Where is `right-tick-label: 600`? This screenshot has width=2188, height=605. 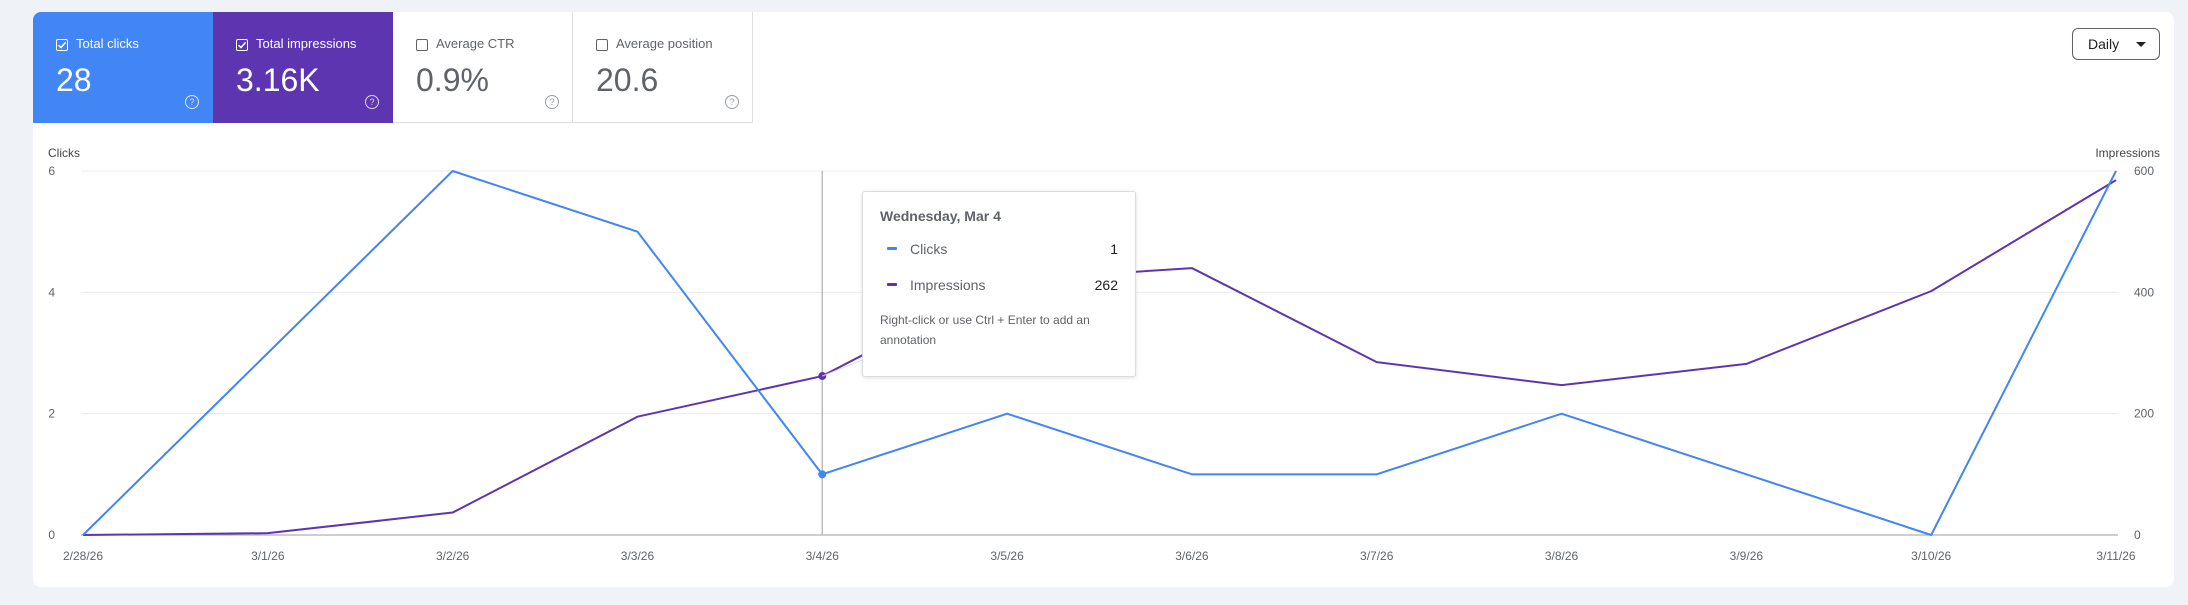
right-tick-label: 600 is located at coordinates (2144, 171).